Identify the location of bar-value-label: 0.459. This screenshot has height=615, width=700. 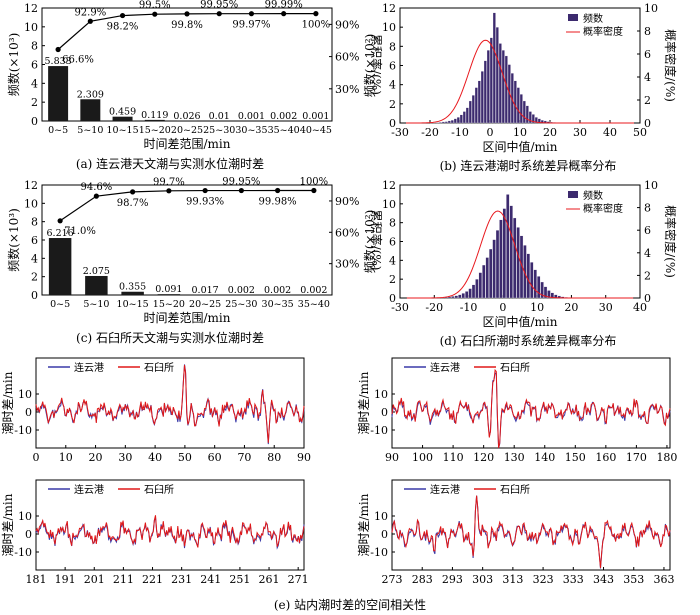
(122, 112).